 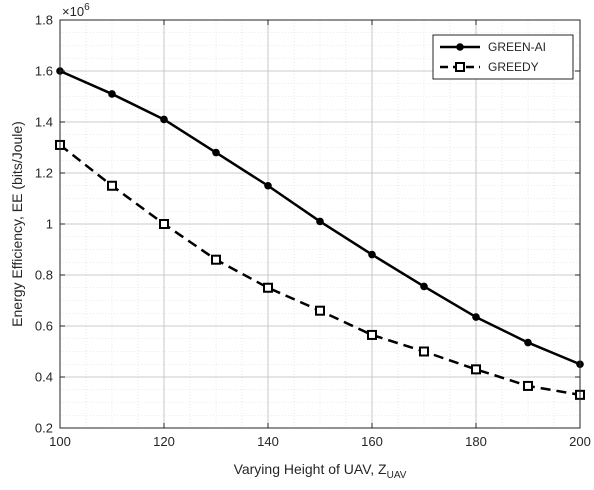 I want to click on legend-label-green-ai: GREEN-AI, so click(x=517, y=47).